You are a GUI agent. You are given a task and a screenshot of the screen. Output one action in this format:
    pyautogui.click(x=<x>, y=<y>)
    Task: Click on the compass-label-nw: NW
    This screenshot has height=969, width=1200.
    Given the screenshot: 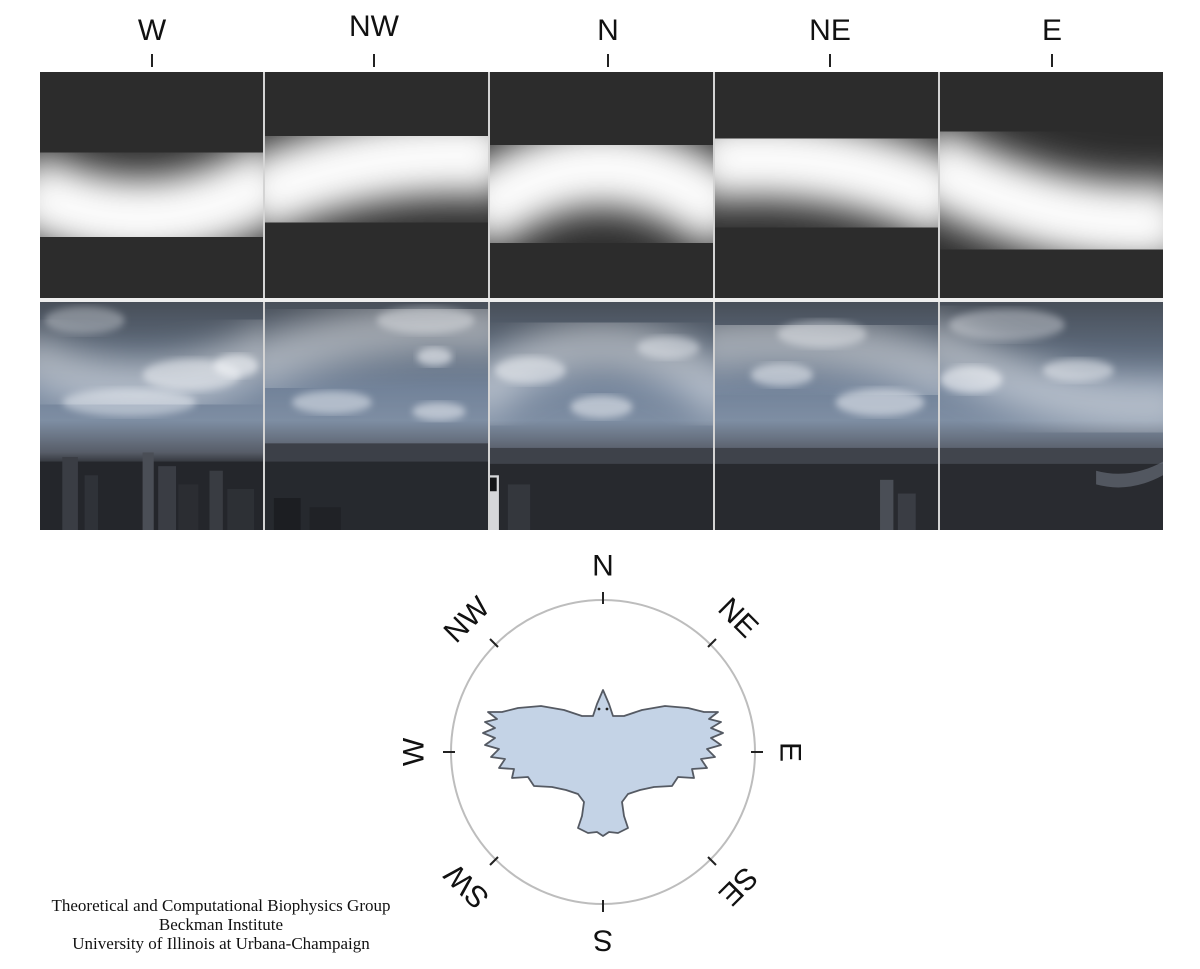 What is the action you would take?
    pyautogui.click(x=467, y=619)
    